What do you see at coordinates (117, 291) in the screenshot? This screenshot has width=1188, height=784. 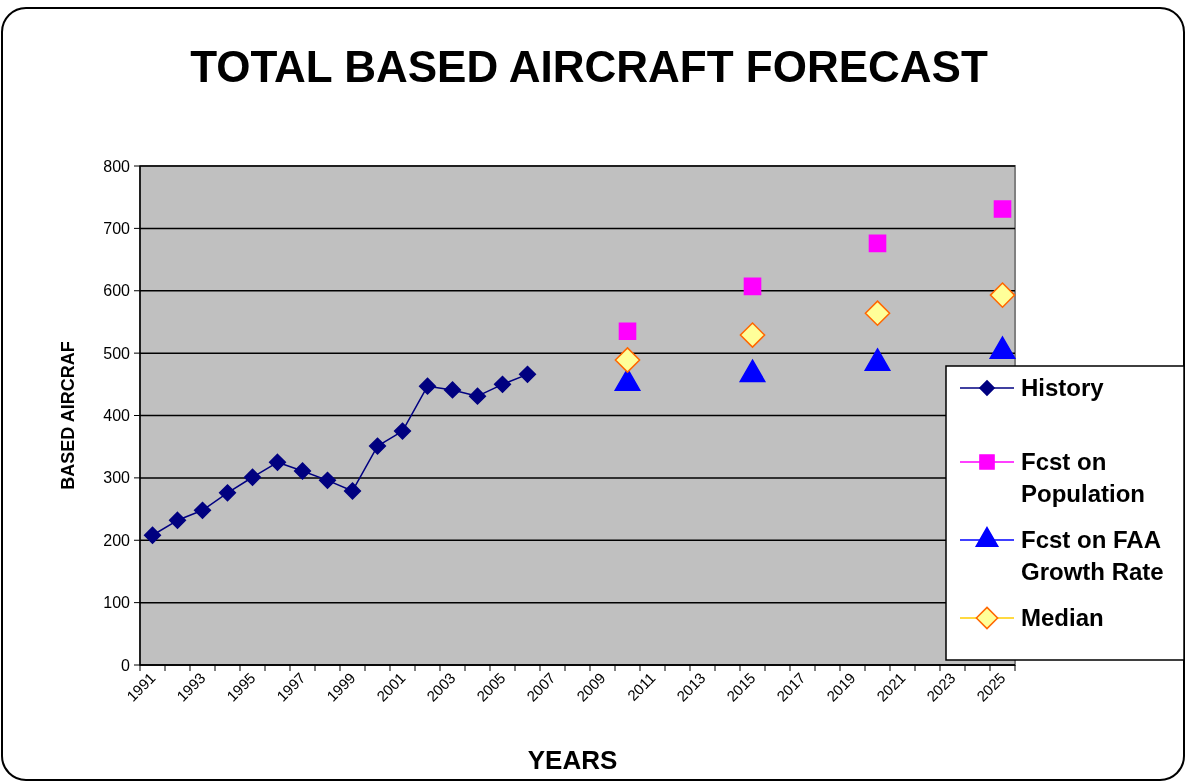 I see `y-tick-label: 600` at bounding box center [117, 291].